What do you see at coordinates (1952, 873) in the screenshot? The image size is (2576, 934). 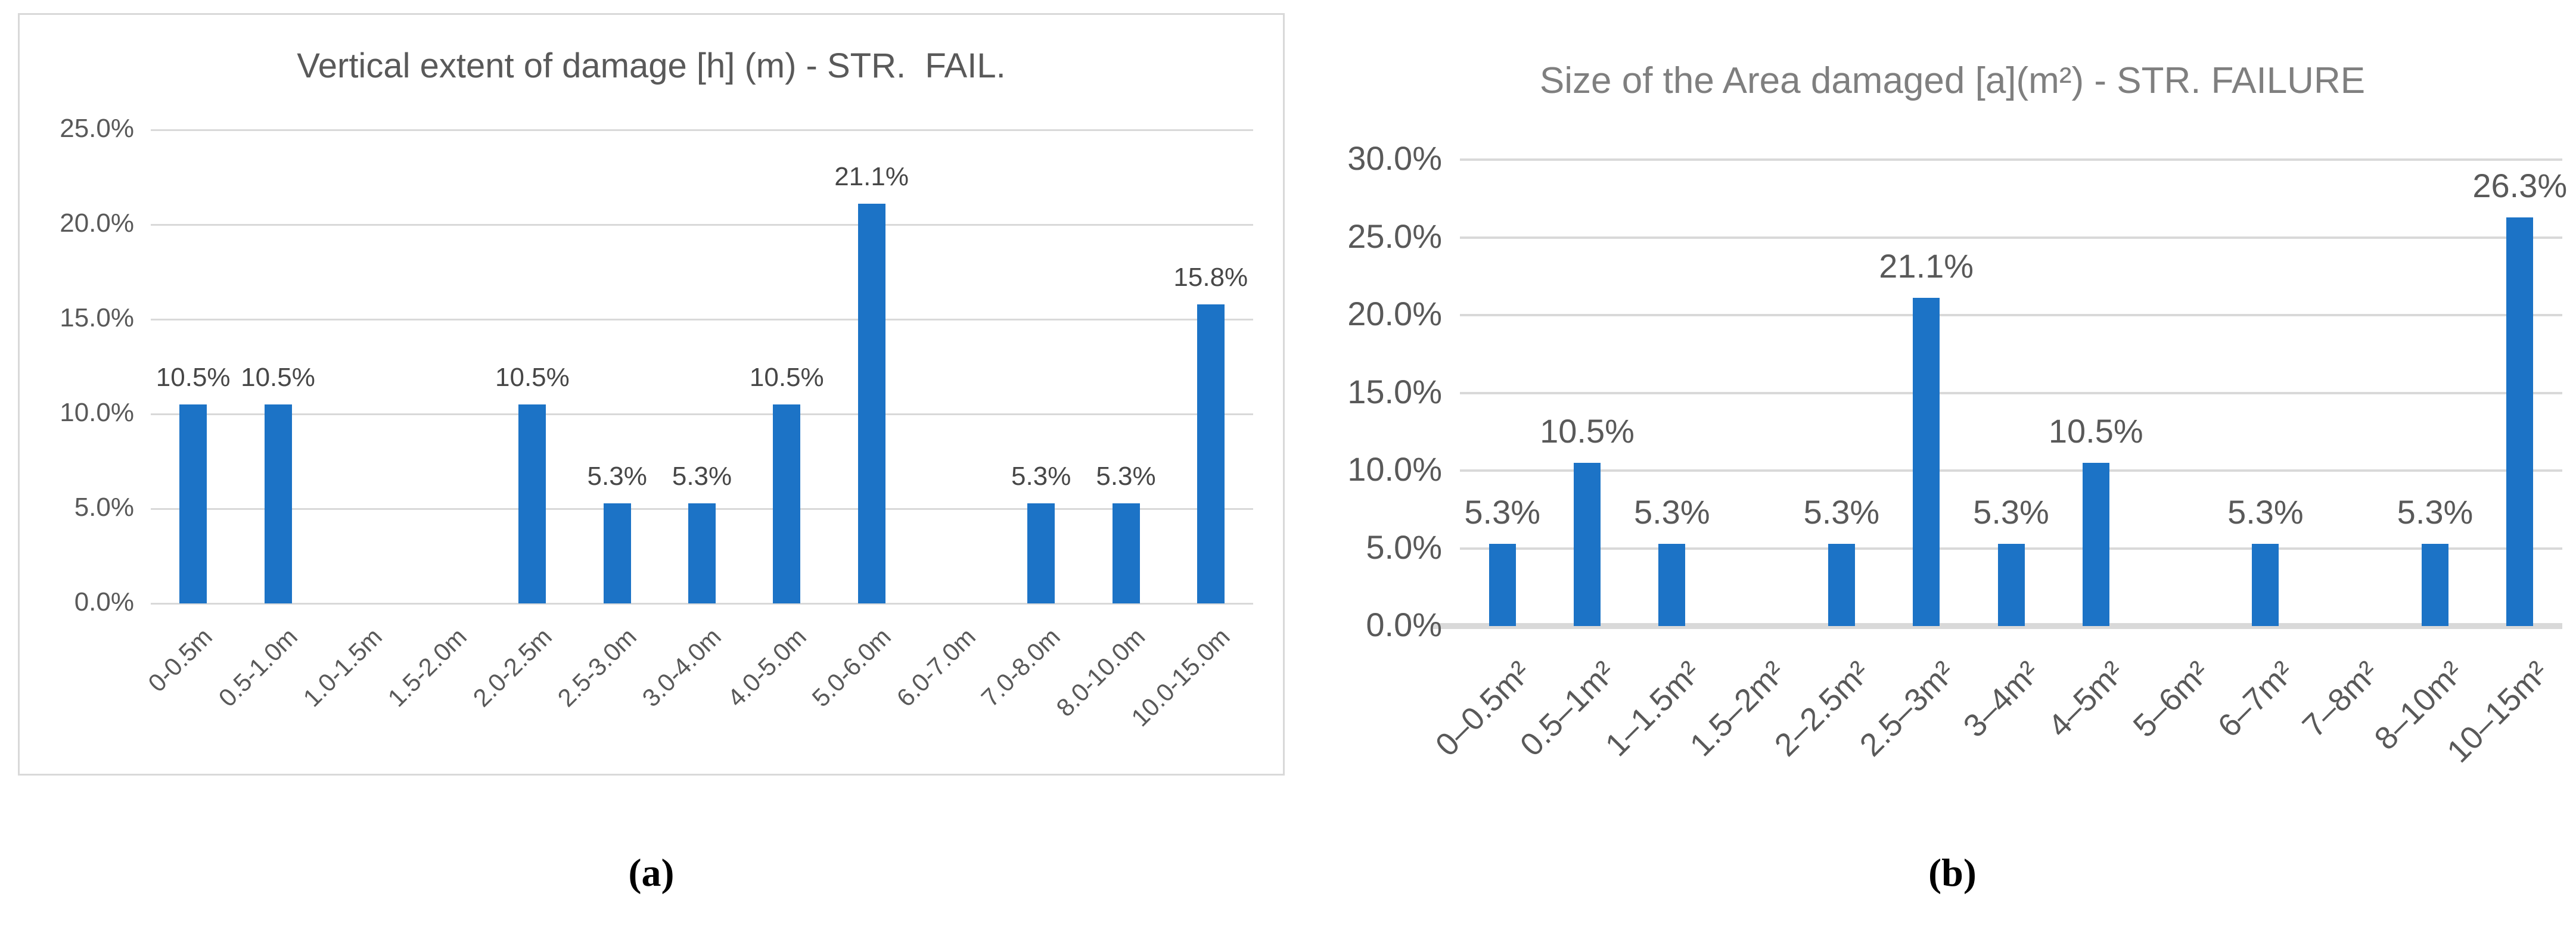 I see `caption-b: (b)` at bounding box center [1952, 873].